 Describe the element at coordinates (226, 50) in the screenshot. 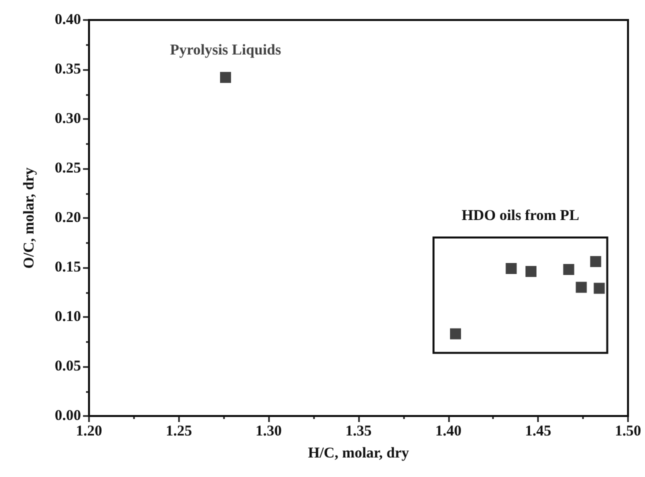

I see `series-label: Pyrolysis Liquids` at that location.